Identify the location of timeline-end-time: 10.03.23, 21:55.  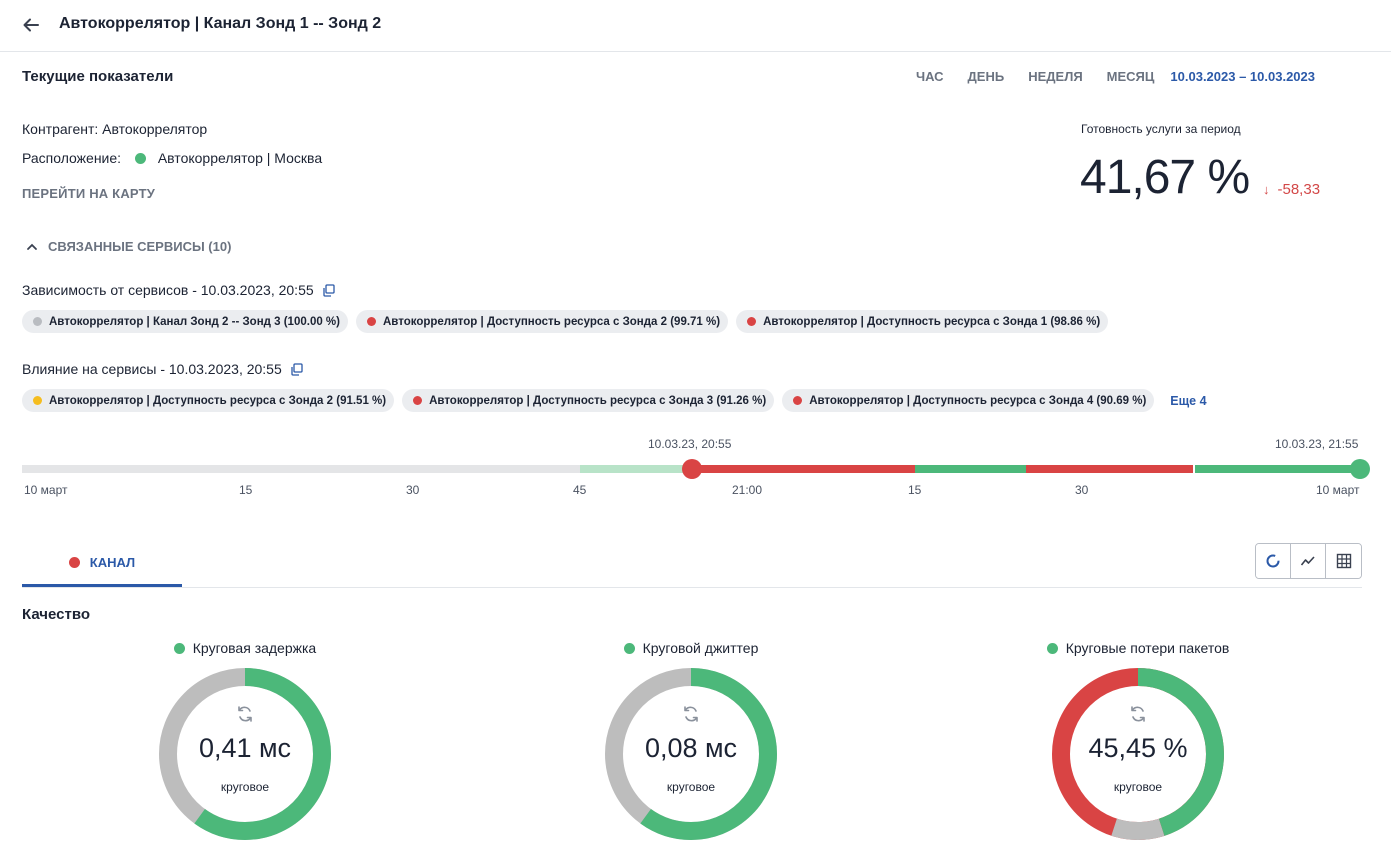
(1317, 444).